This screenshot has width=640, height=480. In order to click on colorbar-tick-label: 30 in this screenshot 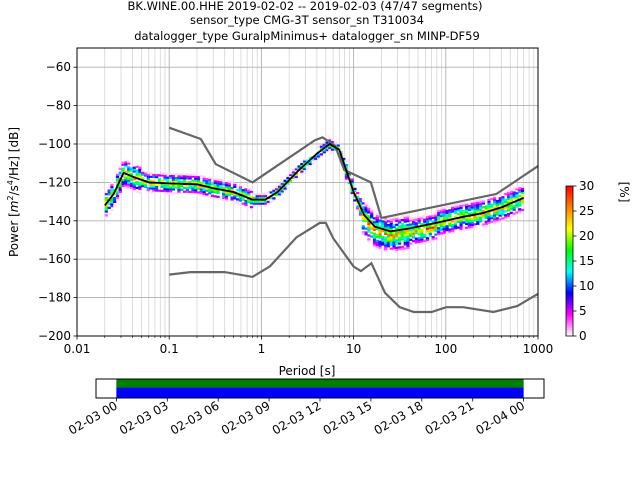, I will do `click(586, 186)`.